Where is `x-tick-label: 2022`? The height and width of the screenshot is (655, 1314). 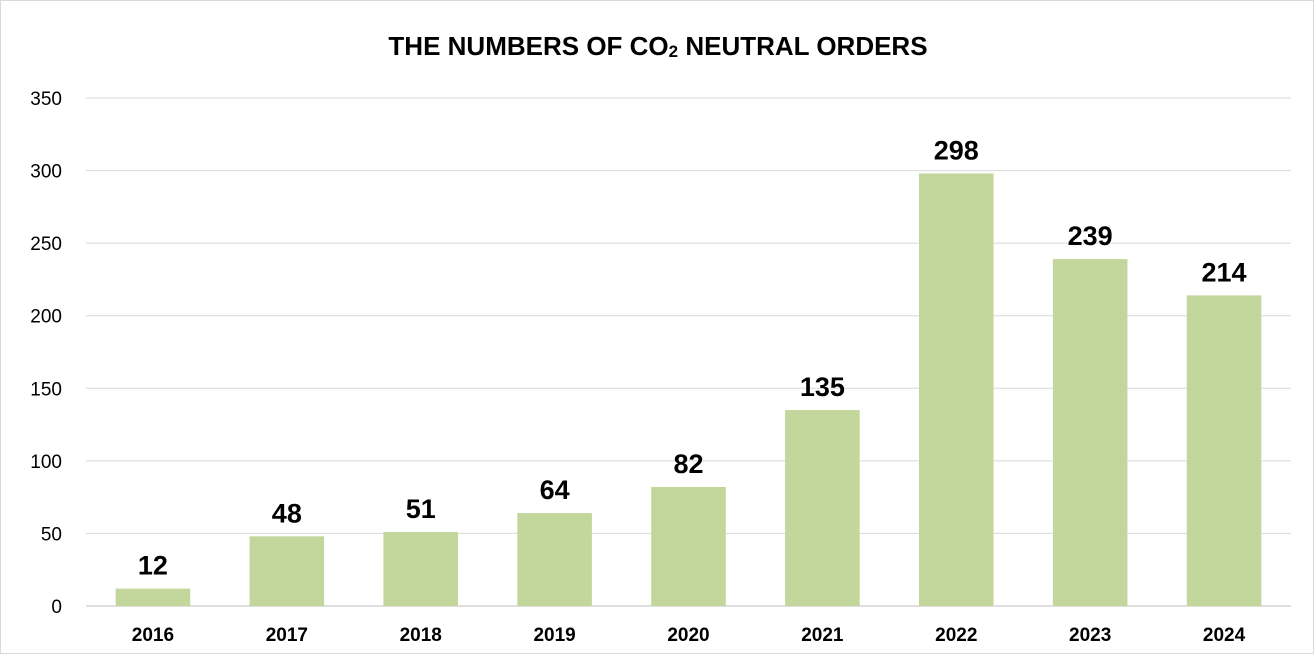
x-tick-label: 2022 is located at coordinates (956, 635).